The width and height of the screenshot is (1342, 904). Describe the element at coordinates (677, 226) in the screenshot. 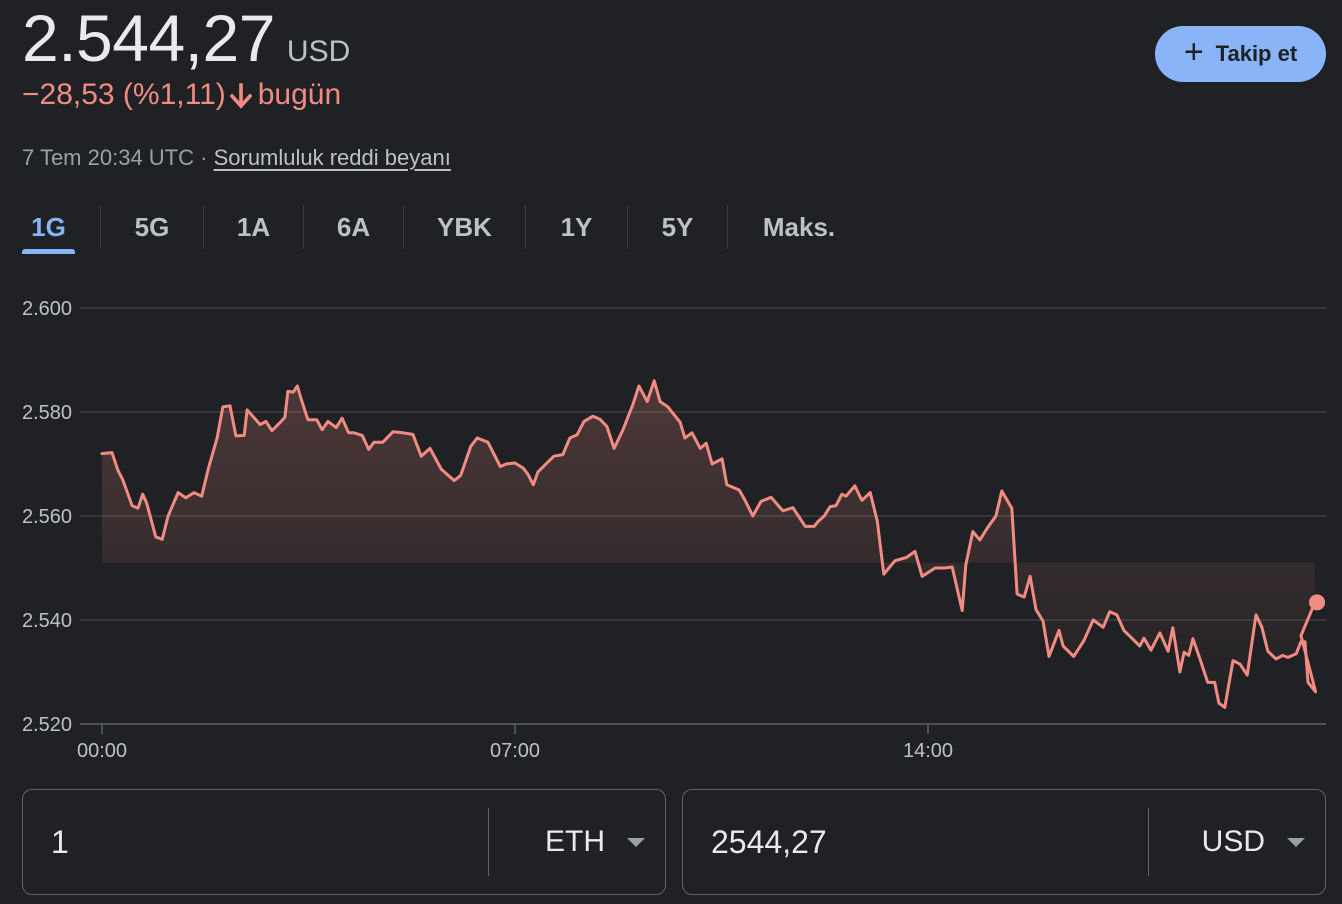

I see `tab-5y: 5Y` at that location.